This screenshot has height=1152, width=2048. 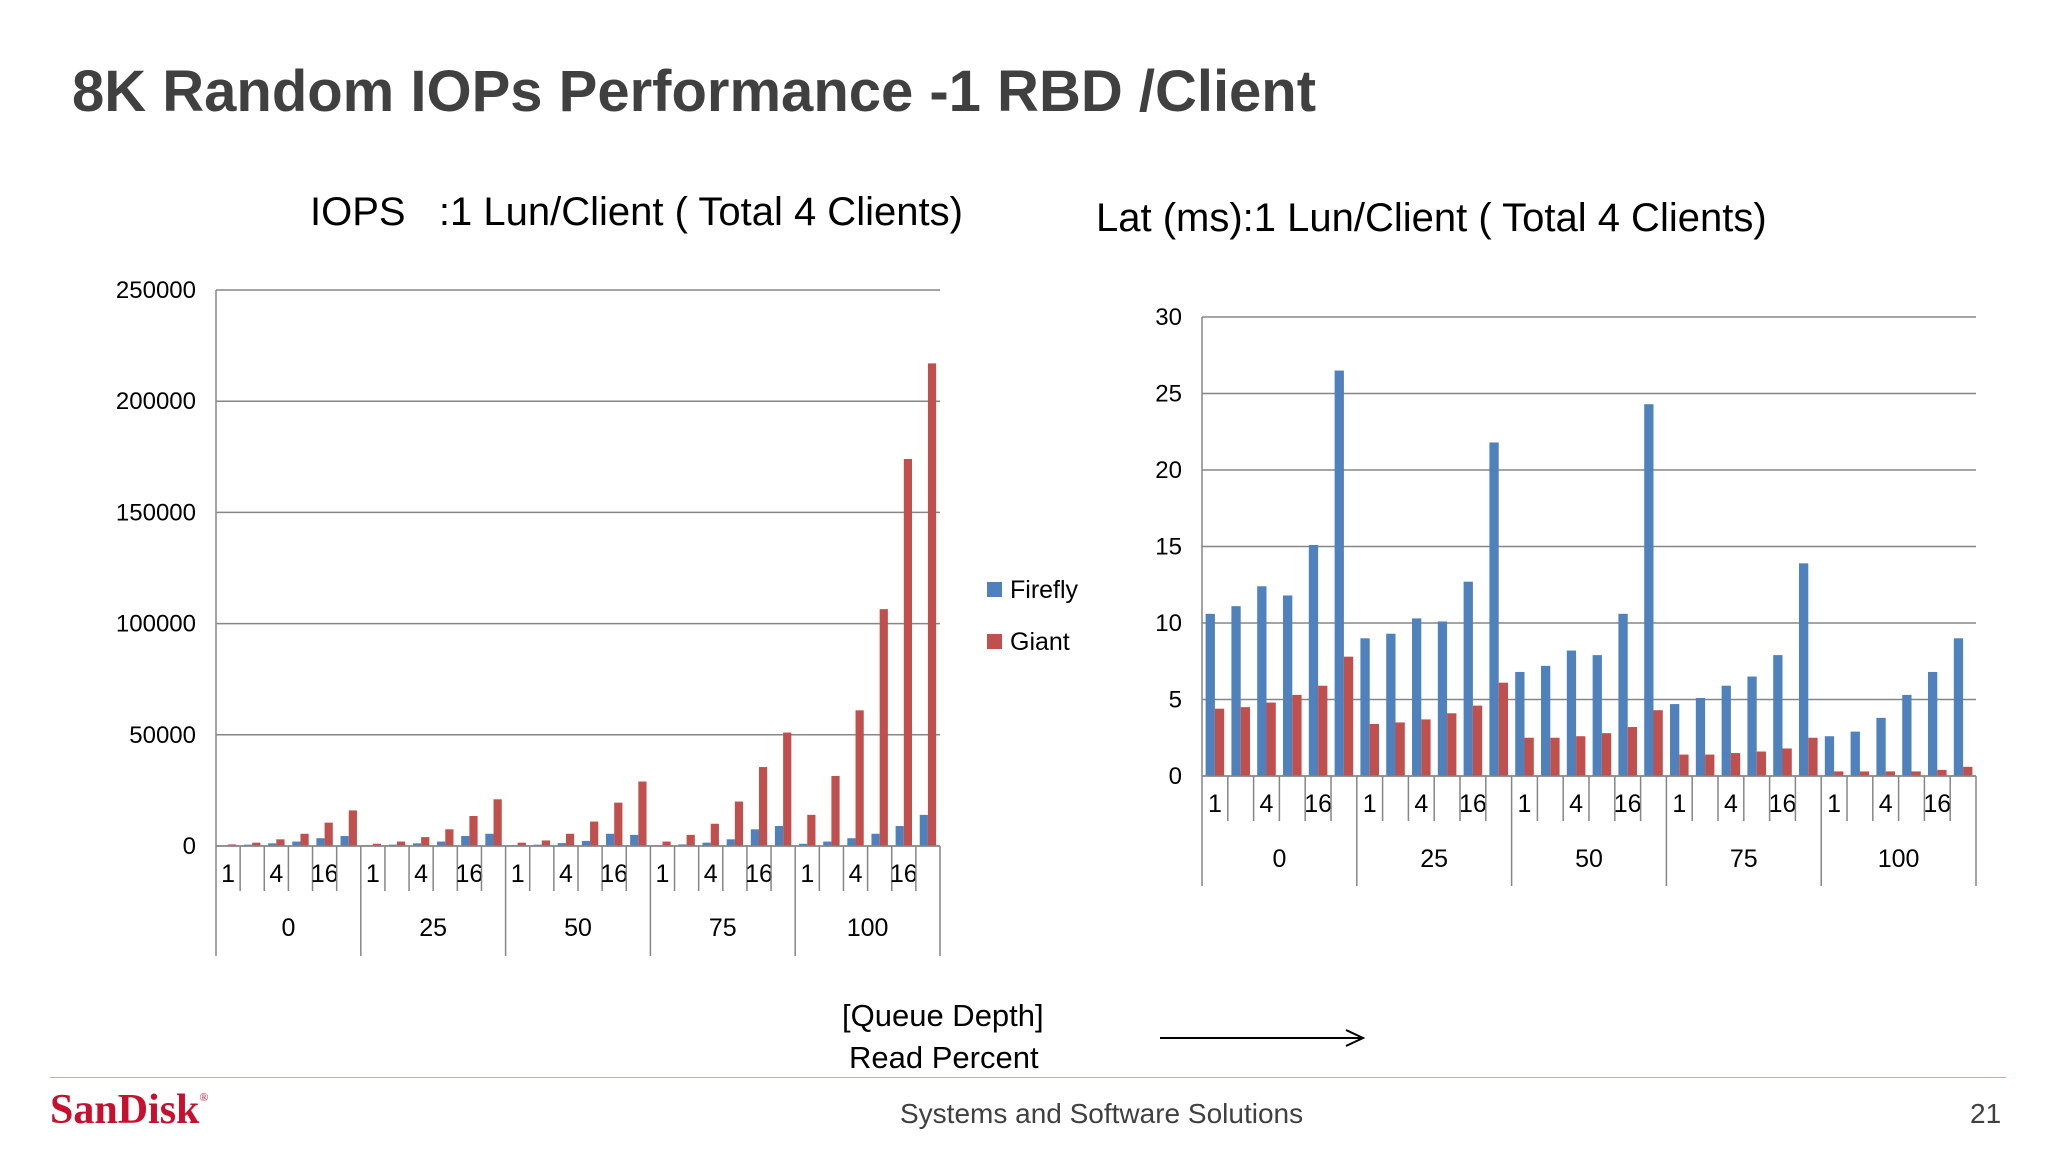 What do you see at coordinates (1168, 623) in the screenshot?
I see `y-tick-label: 10` at bounding box center [1168, 623].